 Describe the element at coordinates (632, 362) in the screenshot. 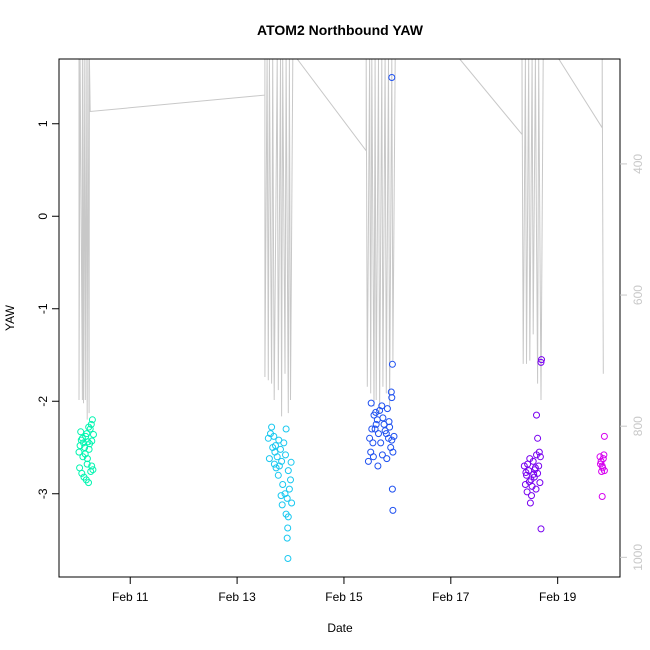

I see `y2-axis: 400 600 800 1000` at that location.